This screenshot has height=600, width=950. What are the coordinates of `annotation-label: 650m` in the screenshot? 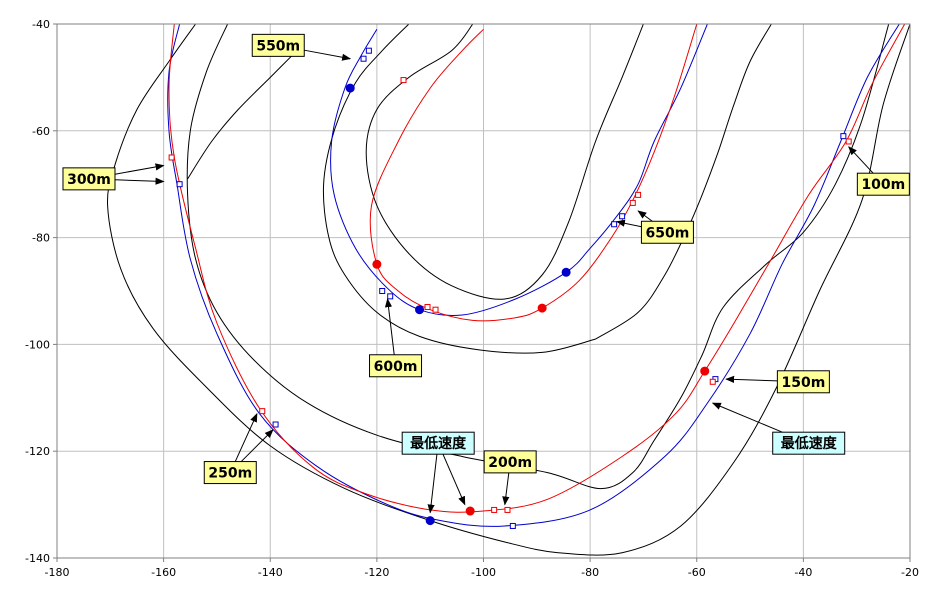 It's located at (667, 232).